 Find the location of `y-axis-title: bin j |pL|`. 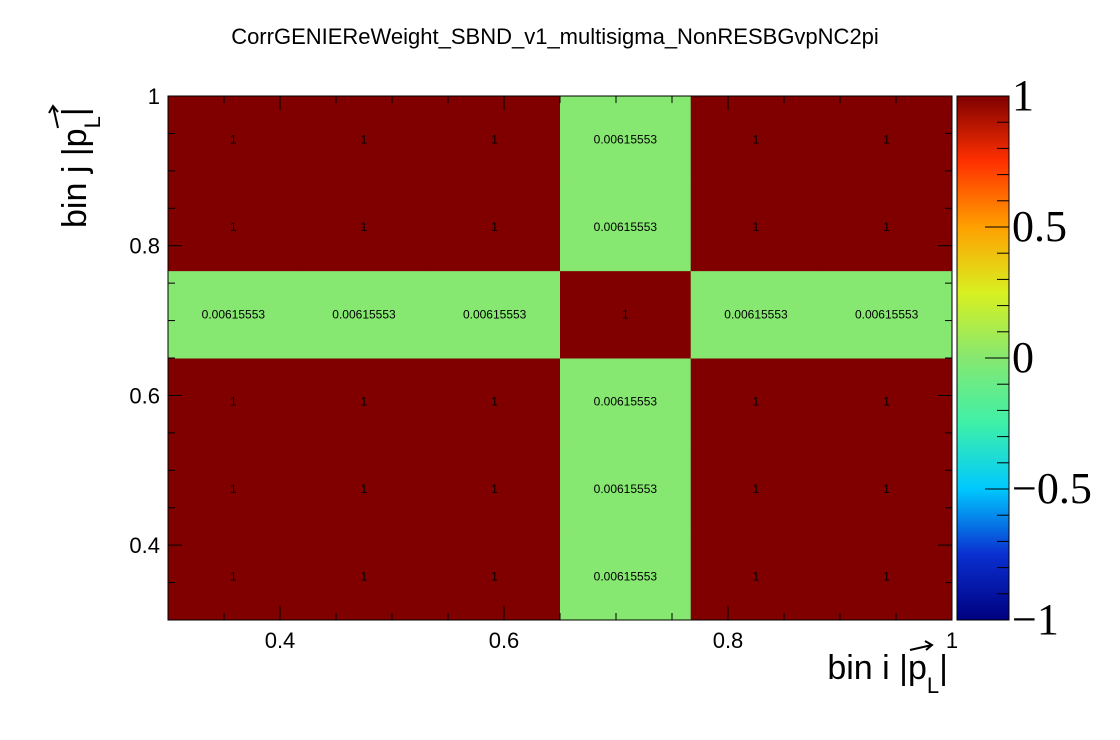

y-axis-title: bin j |pL| is located at coordinates (76, 166).